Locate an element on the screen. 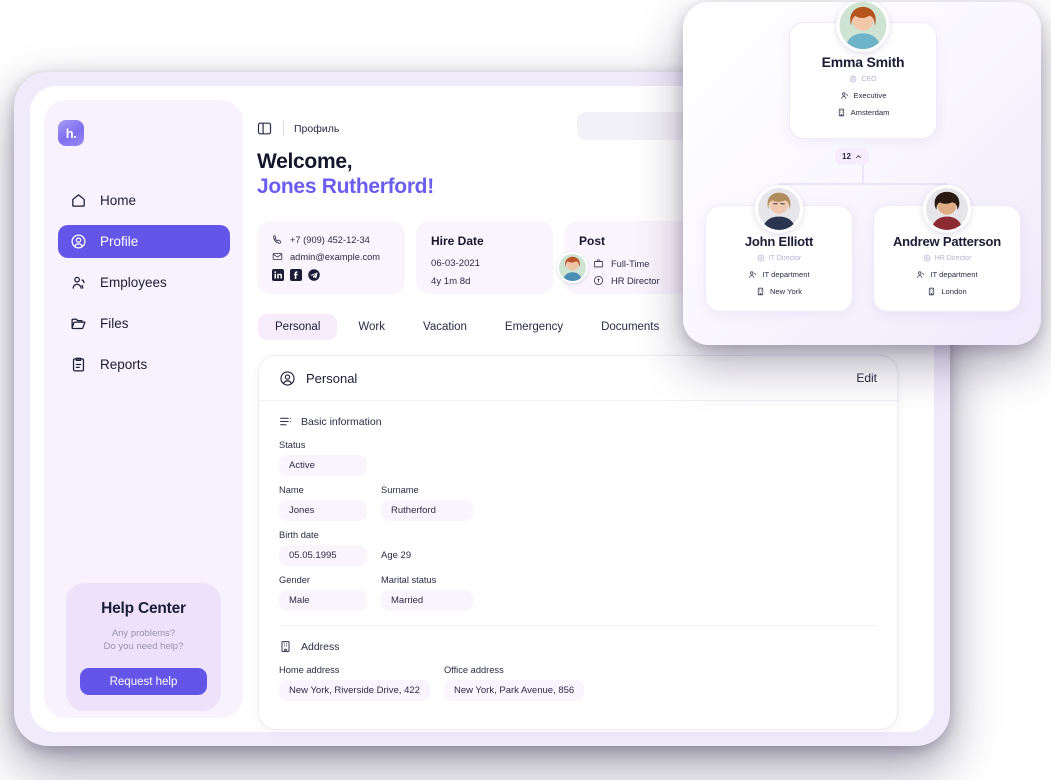  org-location-label: London is located at coordinates (954, 291).